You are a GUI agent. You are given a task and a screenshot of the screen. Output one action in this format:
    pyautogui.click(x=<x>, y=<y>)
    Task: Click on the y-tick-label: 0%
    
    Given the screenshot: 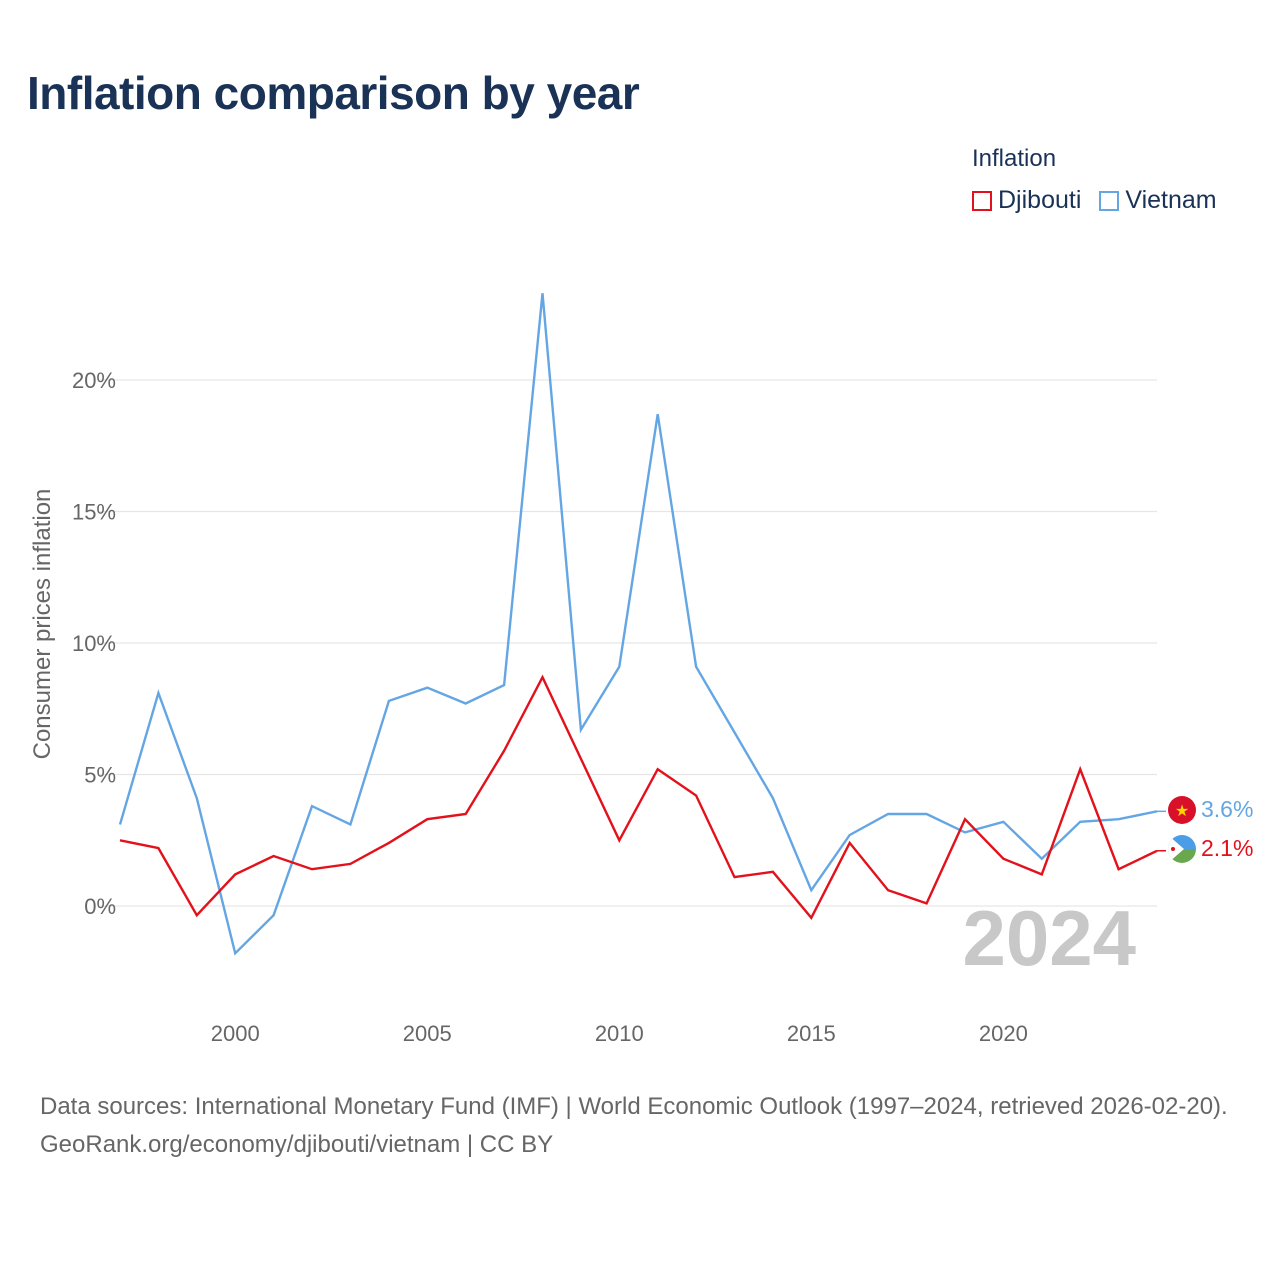 What is the action you would take?
    pyautogui.click(x=100, y=906)
    